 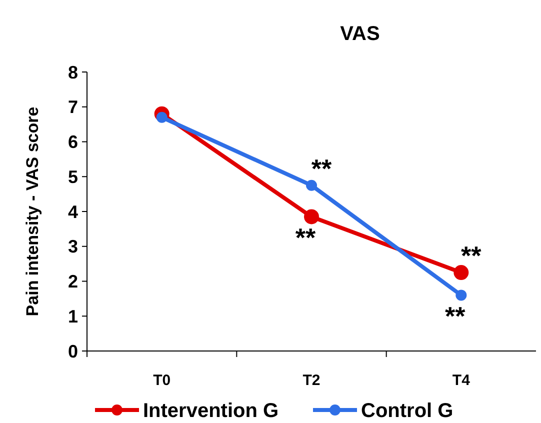 What do you see at coordinates (311, 380) in the screenshot?
I see `x-tick-label: T2` at bounding box center [311, 380].